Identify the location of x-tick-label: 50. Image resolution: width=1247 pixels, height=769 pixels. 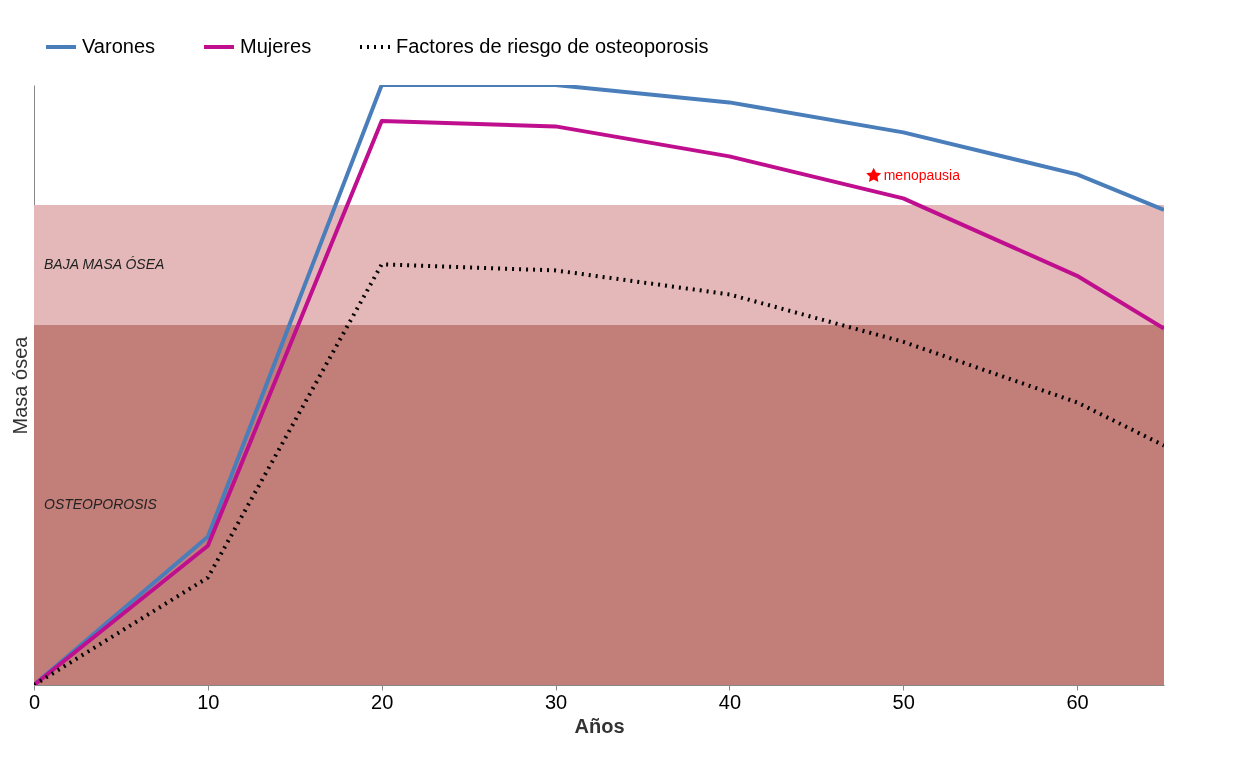
(903, 701).